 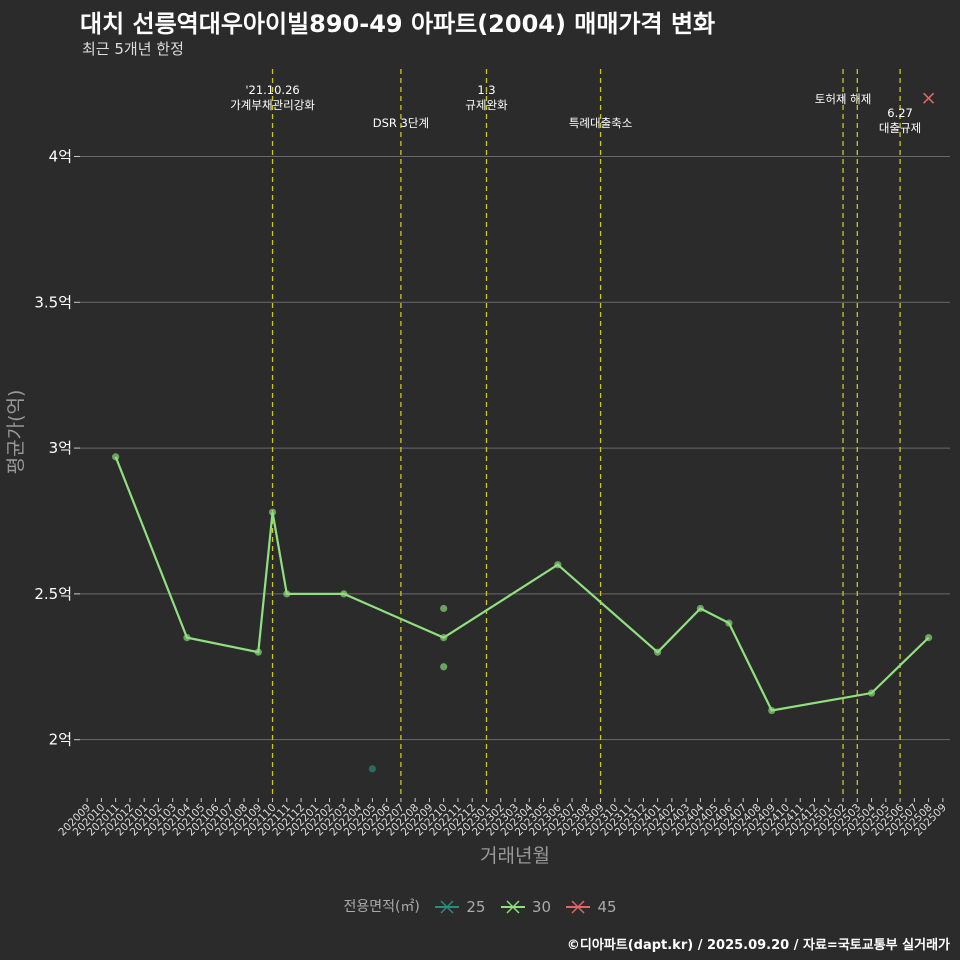 I want to click on legend: 전용면적(㎡) 25 30 45, so click(x=480, y=906).